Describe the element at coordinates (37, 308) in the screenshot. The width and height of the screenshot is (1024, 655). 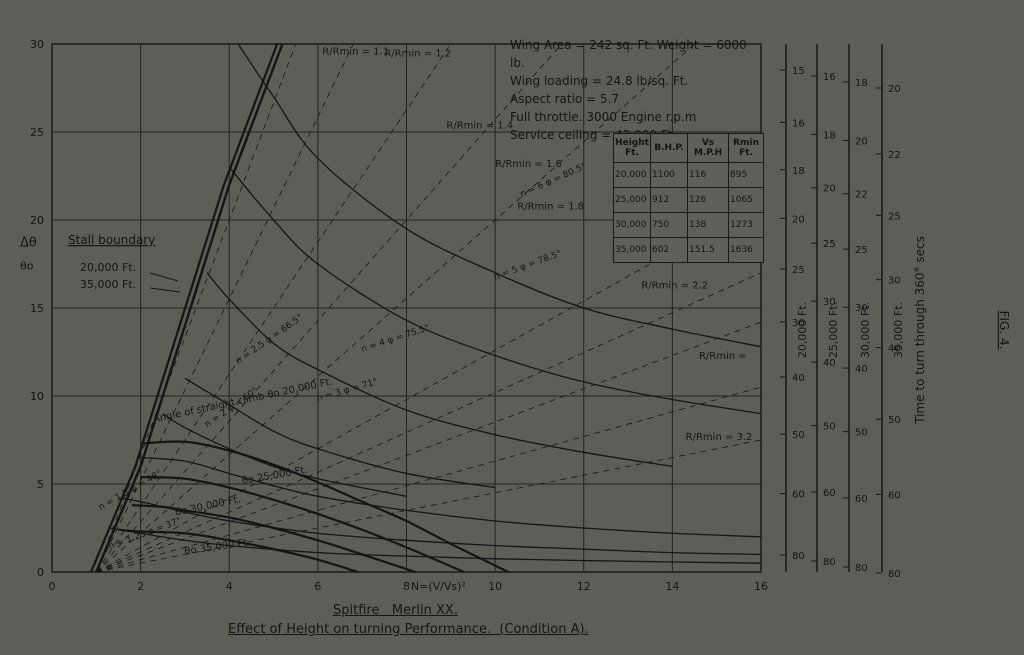
I see `y-tick-label: 15` at that location.